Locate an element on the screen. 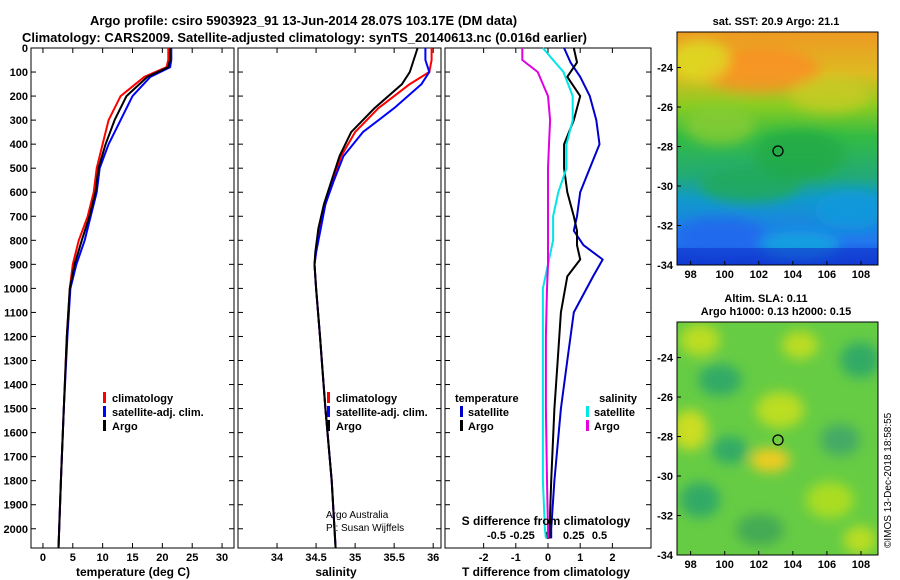 The height and width of the screenshot is (580, 900). x-tick-label: 25 is located at coordinates (192, 558).